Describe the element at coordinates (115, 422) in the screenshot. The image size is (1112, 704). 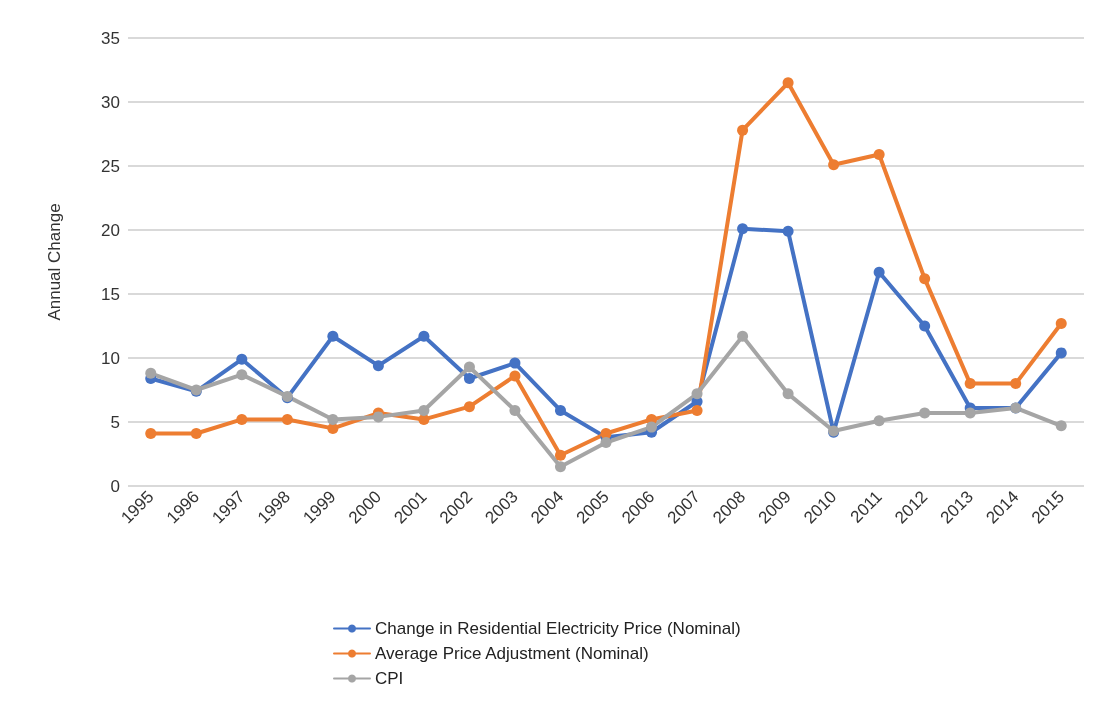
I see `y-tick-label: 5` at that location.